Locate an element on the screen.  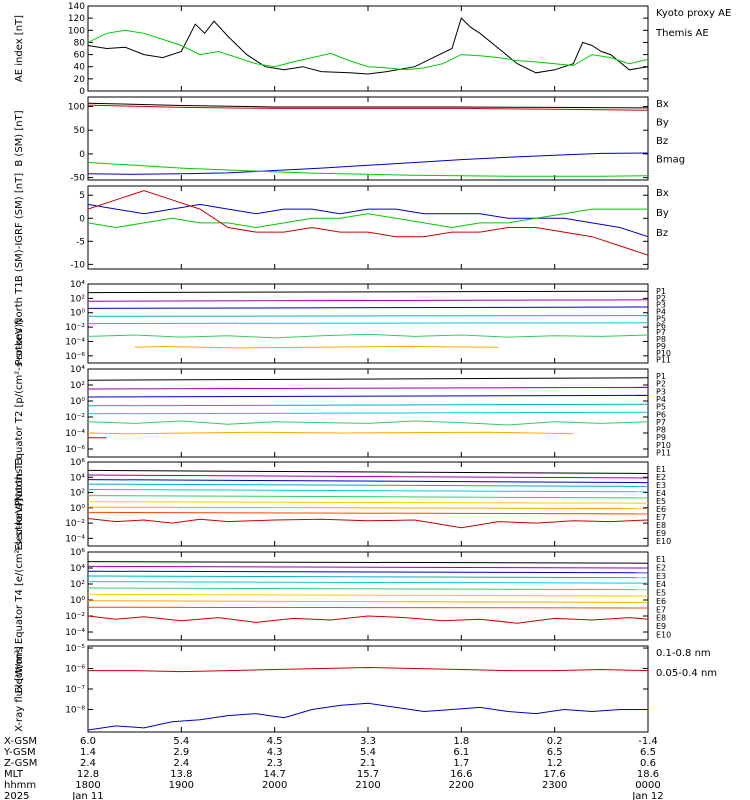
legend-entry: Themis AE is located at coordinates (682, 33).